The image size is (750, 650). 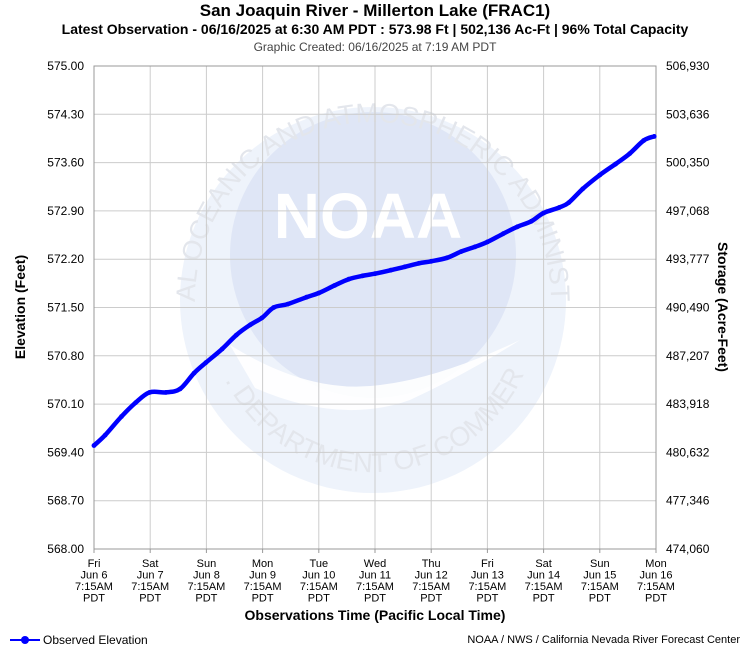 I want to click on y-axis-title: Elevation (Feet), so click(x=20, y=307).